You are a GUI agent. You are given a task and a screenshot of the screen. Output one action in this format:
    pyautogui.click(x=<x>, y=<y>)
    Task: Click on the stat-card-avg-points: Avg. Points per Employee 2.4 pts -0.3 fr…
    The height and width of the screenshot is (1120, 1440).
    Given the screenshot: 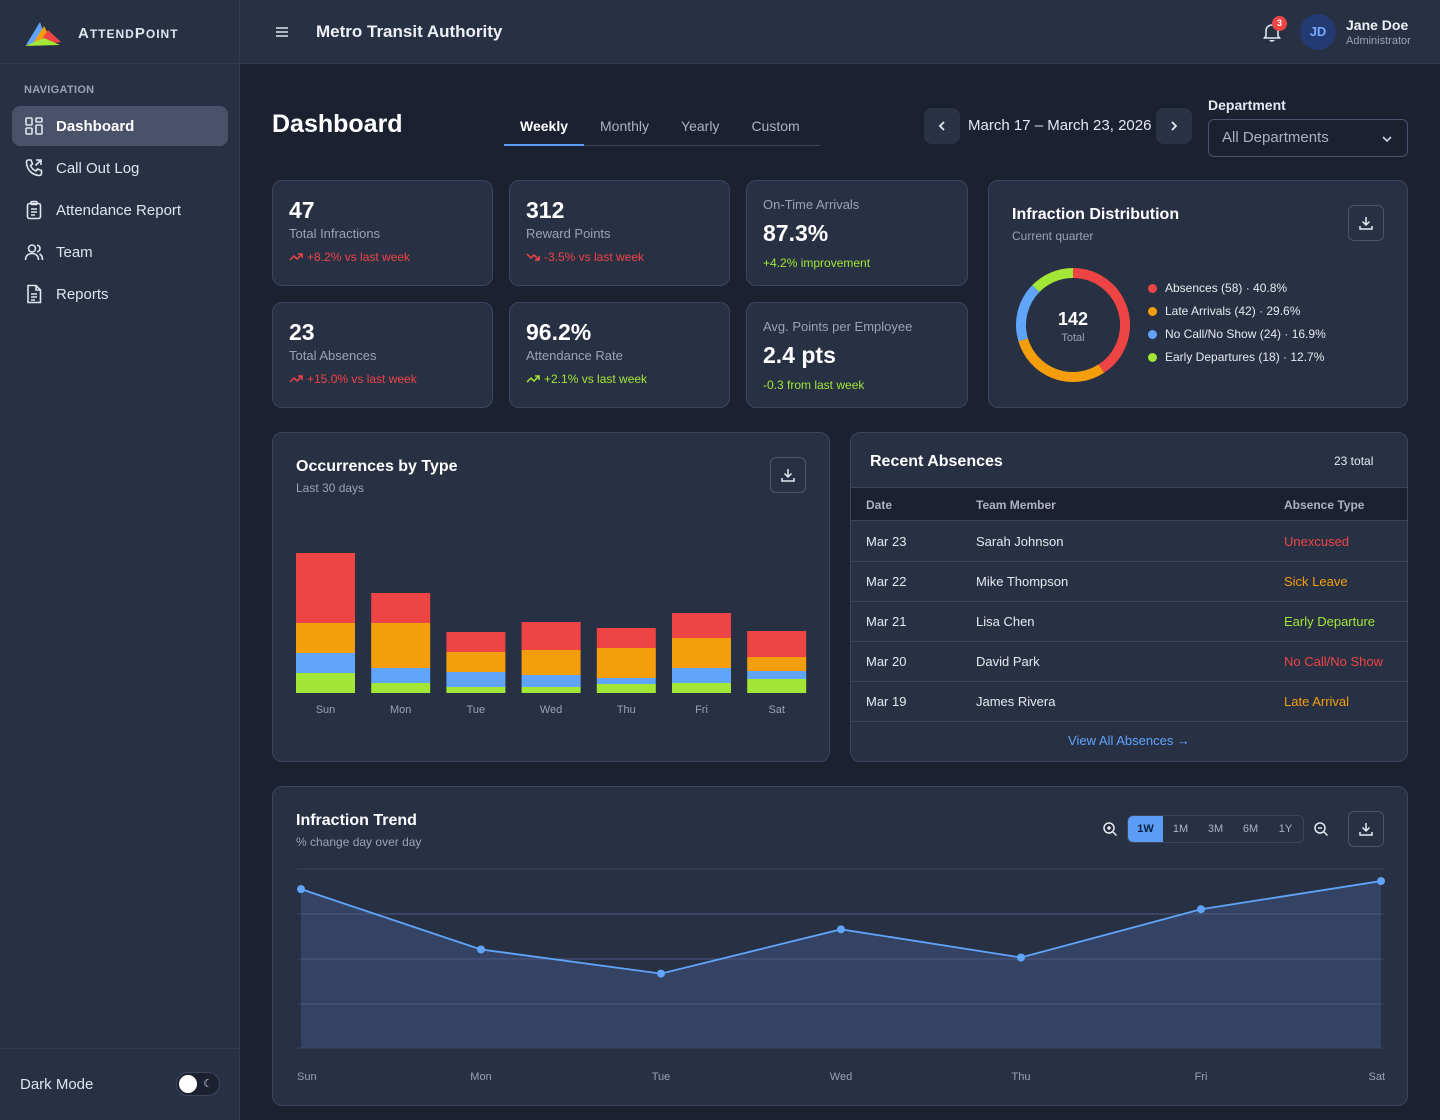 What is the action you would take?
    pyautogui.click(x=857, y=355)
    